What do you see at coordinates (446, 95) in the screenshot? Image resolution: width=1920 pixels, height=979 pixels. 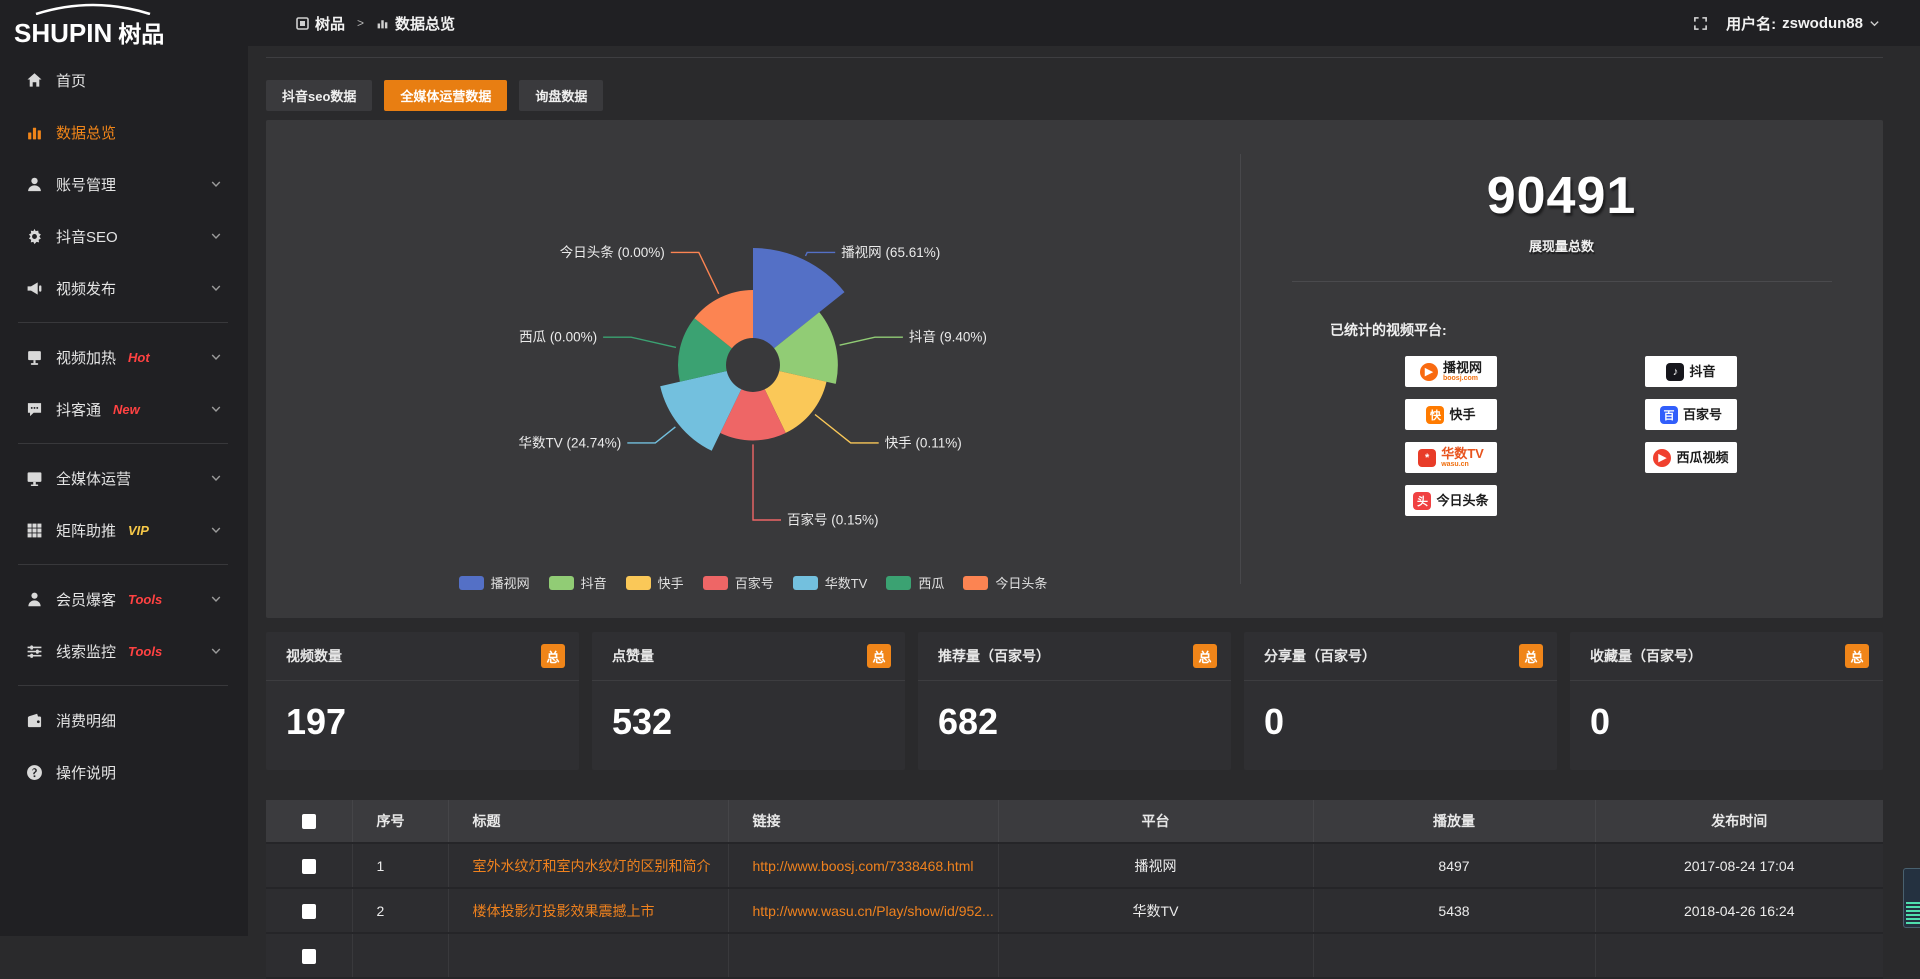 I see `tab-omni-media-data: 全媒体运营数据` at bounding box center [446, 95].